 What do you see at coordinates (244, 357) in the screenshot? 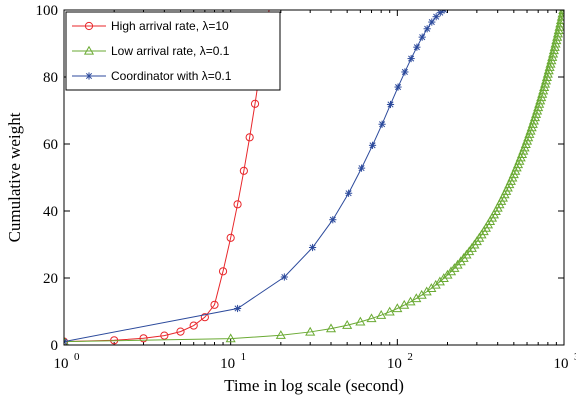
I see `x-tick-label-exponent: 1` at bounding box center [244, 357].